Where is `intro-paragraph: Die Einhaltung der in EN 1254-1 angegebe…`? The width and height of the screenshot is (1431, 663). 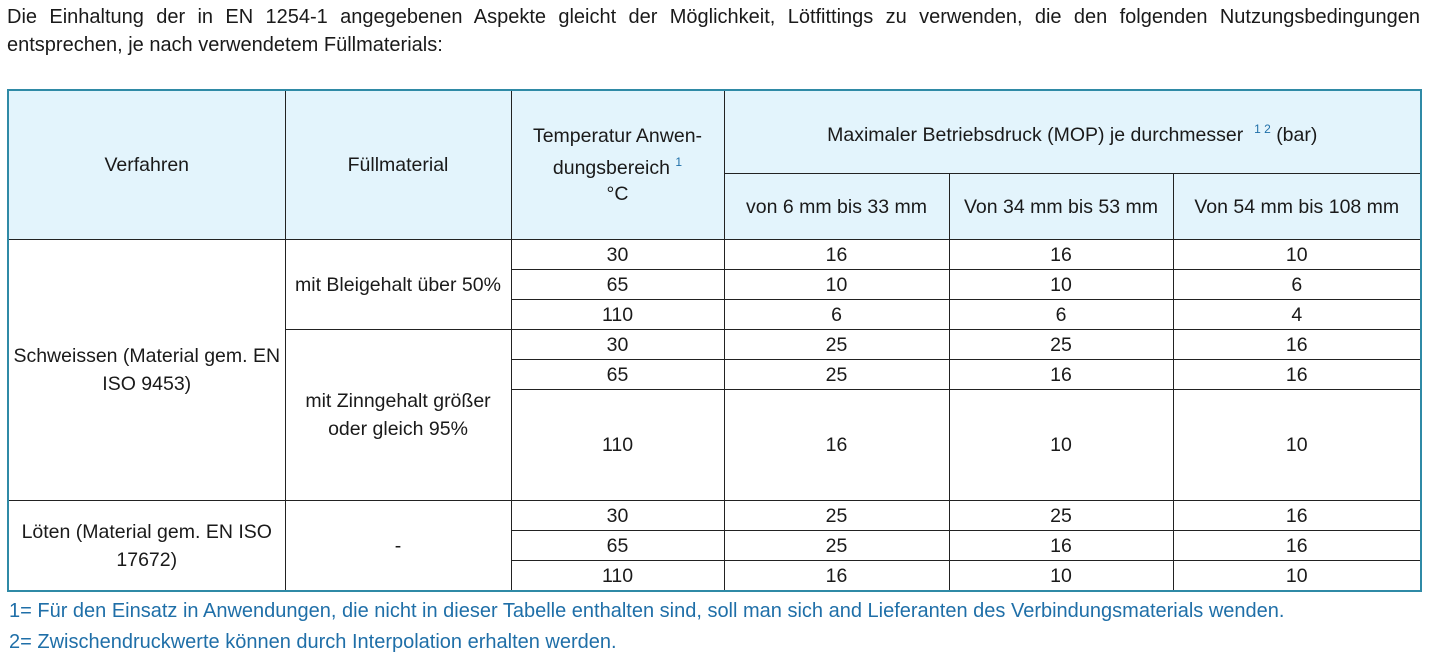 intro-paragraph: Die Einhaltung der in EN 1254-1 angegebe… is located at coordinates (713, 31).